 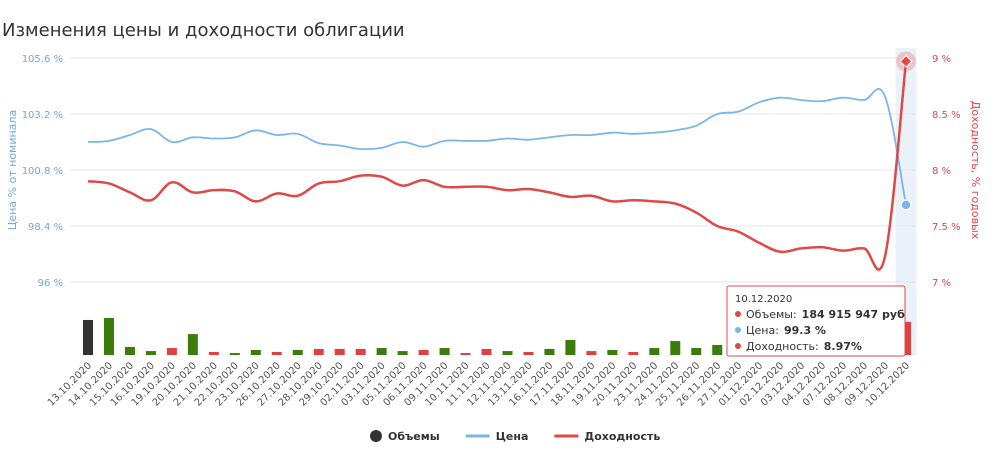 I want to click on tooltip-name: Доходность:, so click(x=782, y=346).